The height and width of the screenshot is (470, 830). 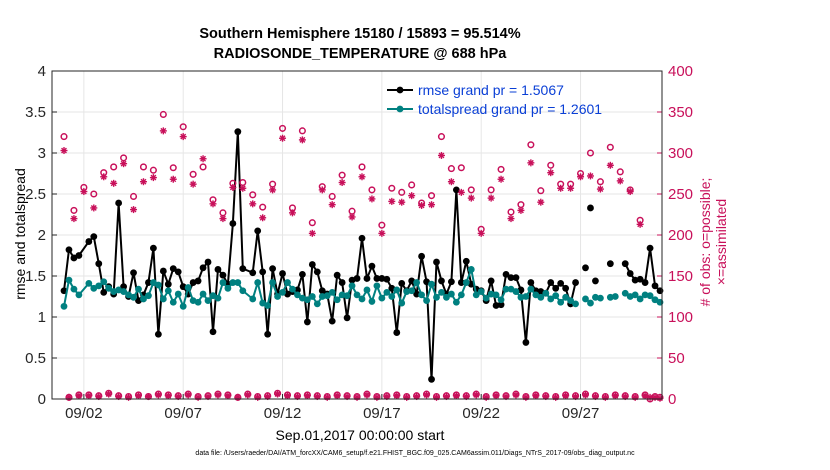 What do you see at coordinates (400, 90) in the screenshot?
I see `legend-entry-rmse-marker` at bounding box center [400, 90].